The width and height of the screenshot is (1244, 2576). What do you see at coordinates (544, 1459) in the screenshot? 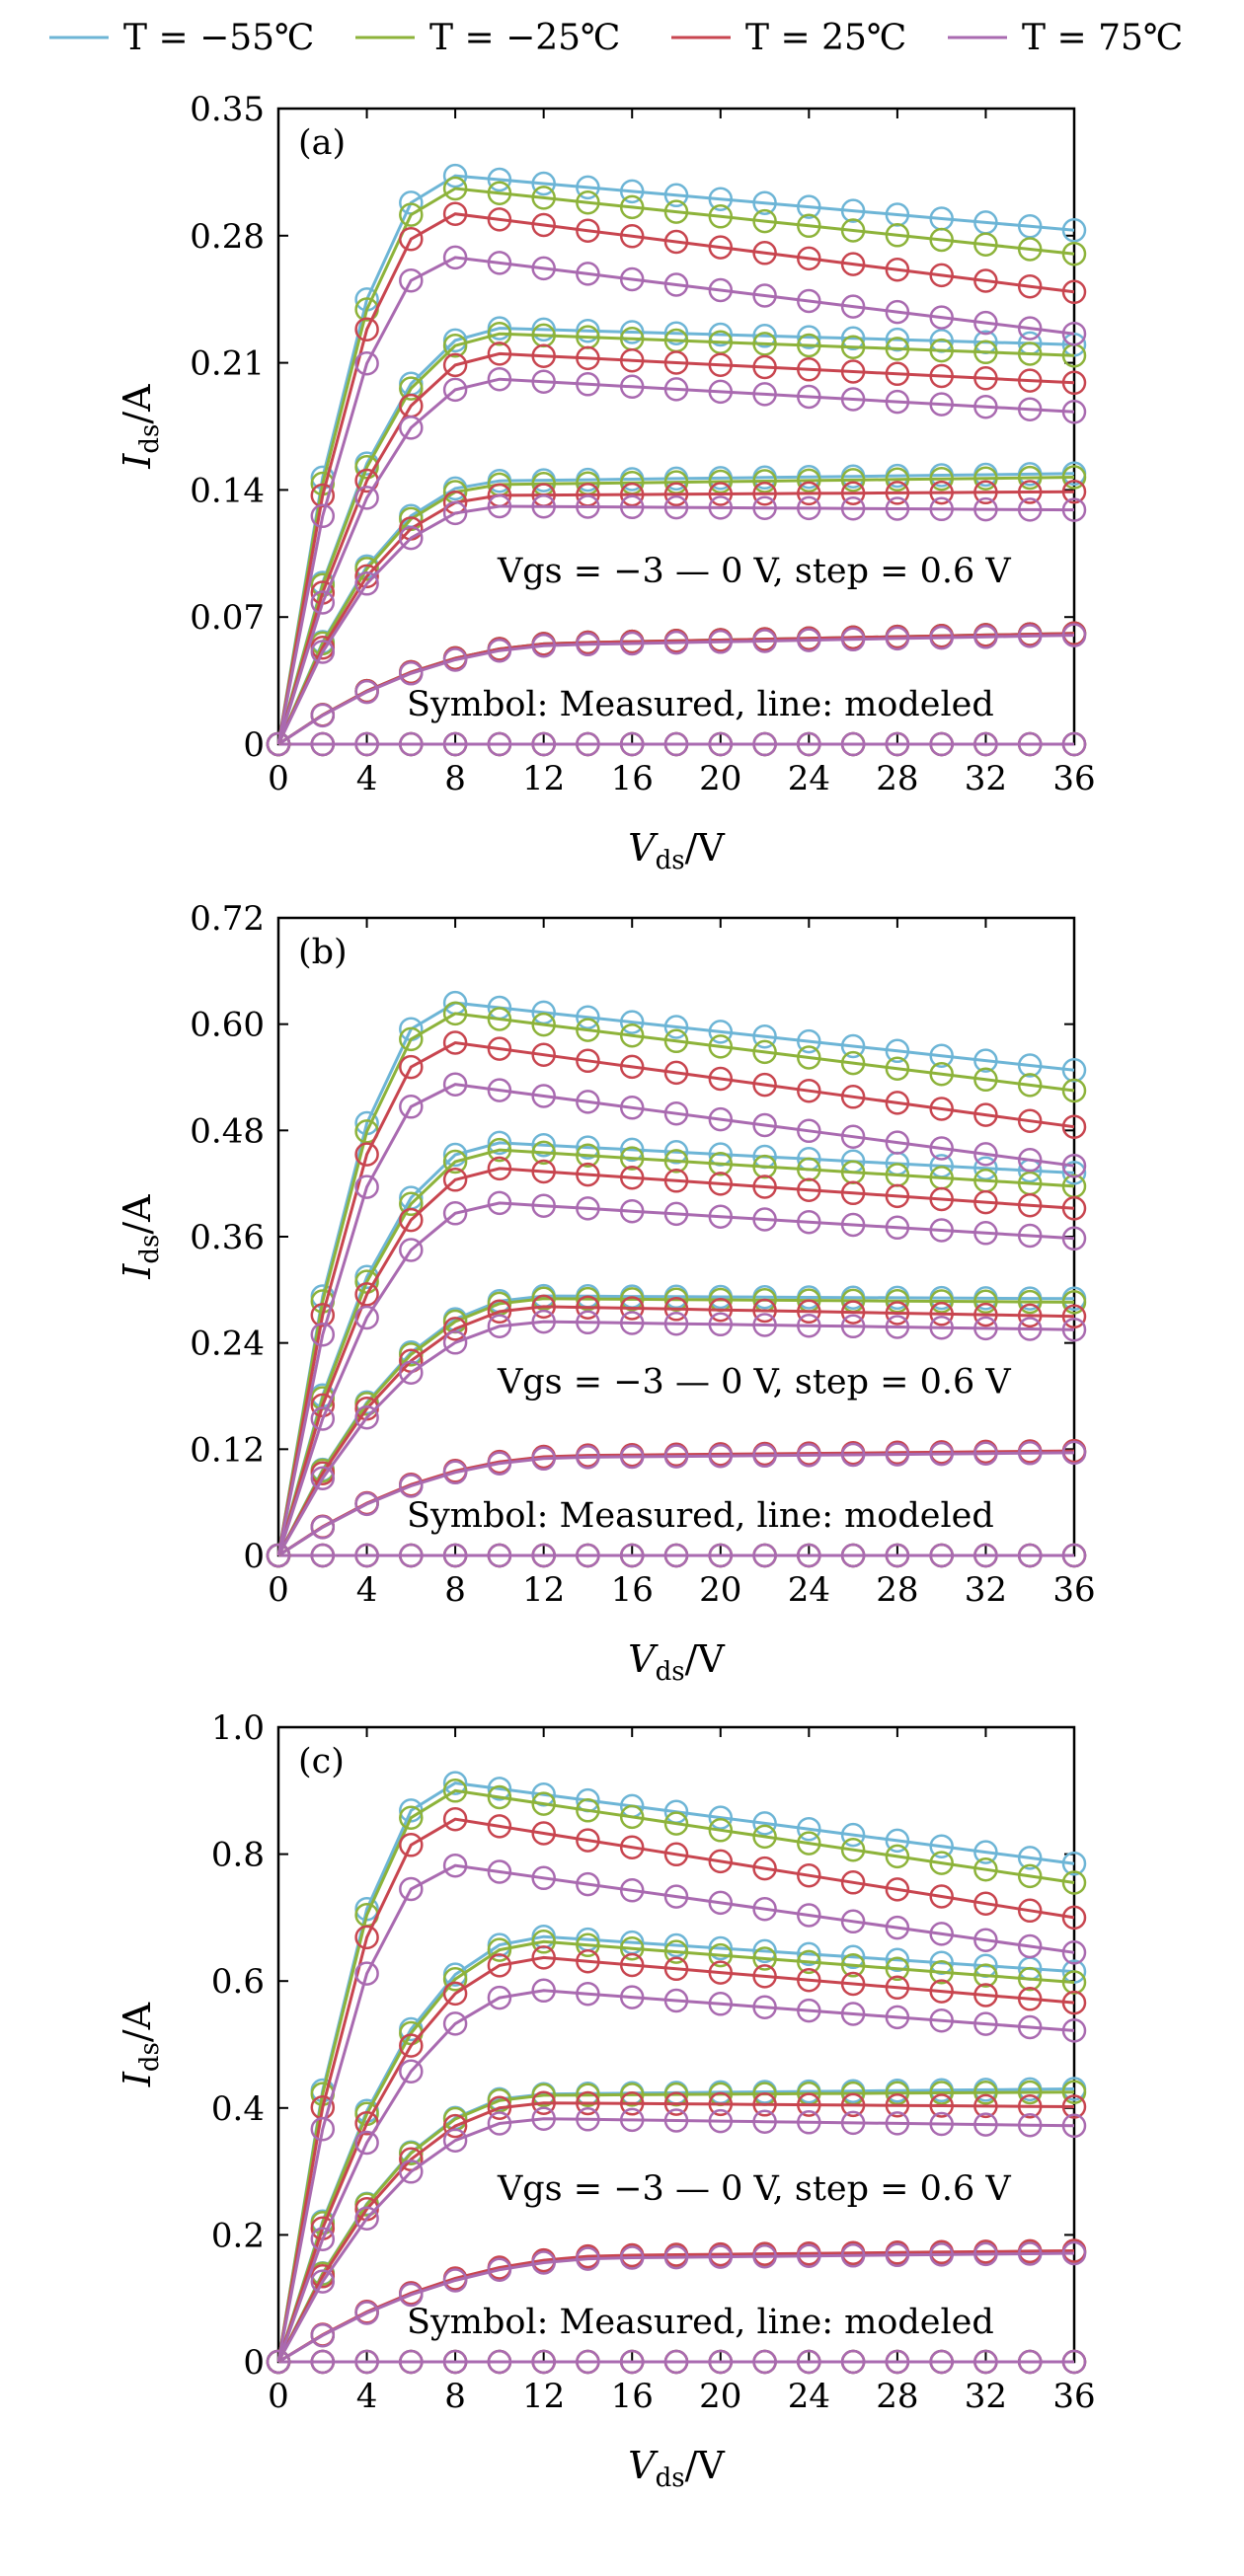
I see `measured-point-p1-vgs1-s3-x6` at bounding box center [544, 1459].